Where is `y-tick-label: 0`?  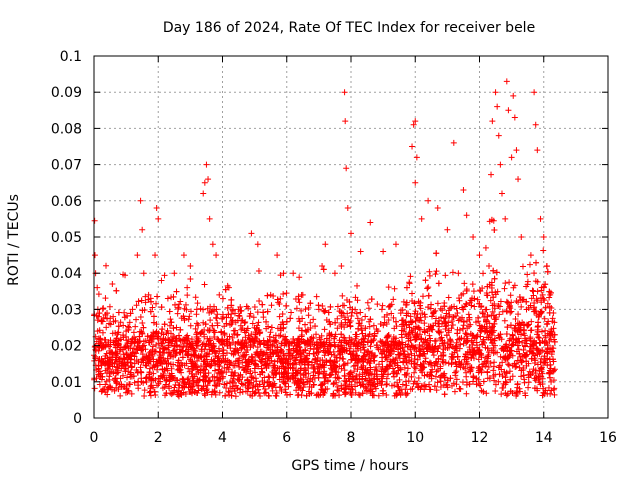
y-tick-label: 0 is located at coordinates (77, 419).